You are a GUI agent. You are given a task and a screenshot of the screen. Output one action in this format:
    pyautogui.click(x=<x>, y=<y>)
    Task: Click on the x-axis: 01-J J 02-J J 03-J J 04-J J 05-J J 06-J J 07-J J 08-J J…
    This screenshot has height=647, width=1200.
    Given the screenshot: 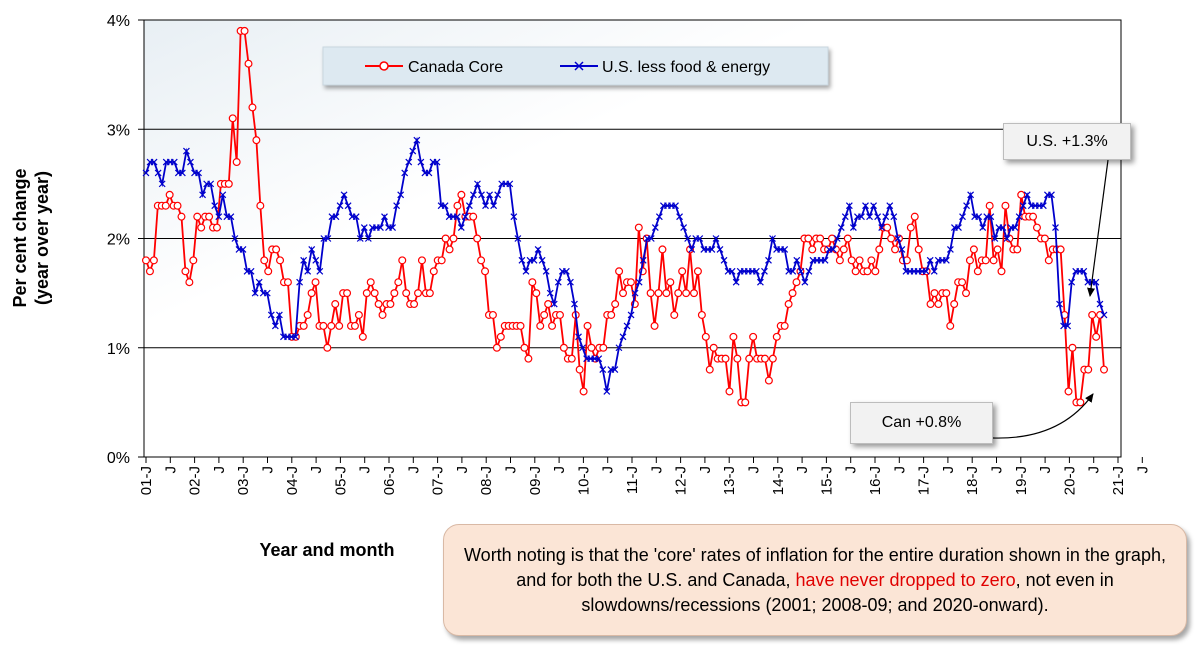 What is the action you would take?
    pyautogui.click(x=644, y=476)
    